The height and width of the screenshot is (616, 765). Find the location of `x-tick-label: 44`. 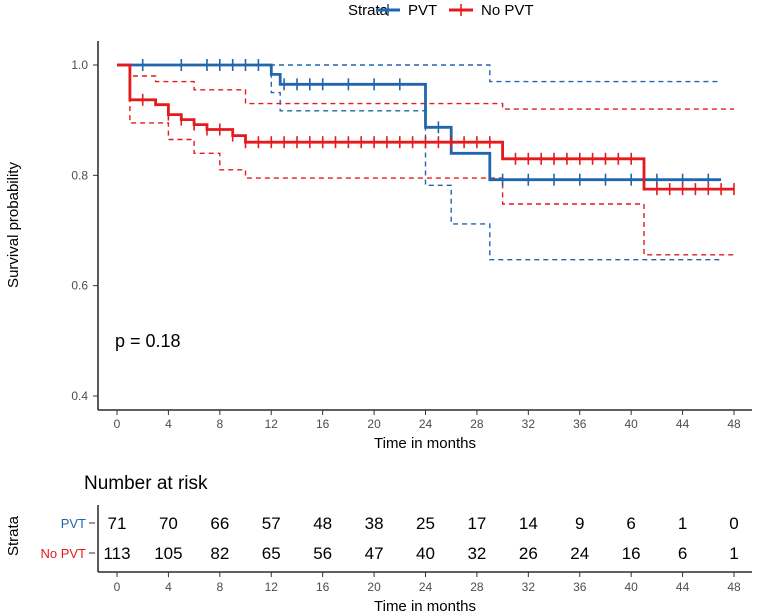

x-tick-label: 44 is located at coordinates (683, 424).